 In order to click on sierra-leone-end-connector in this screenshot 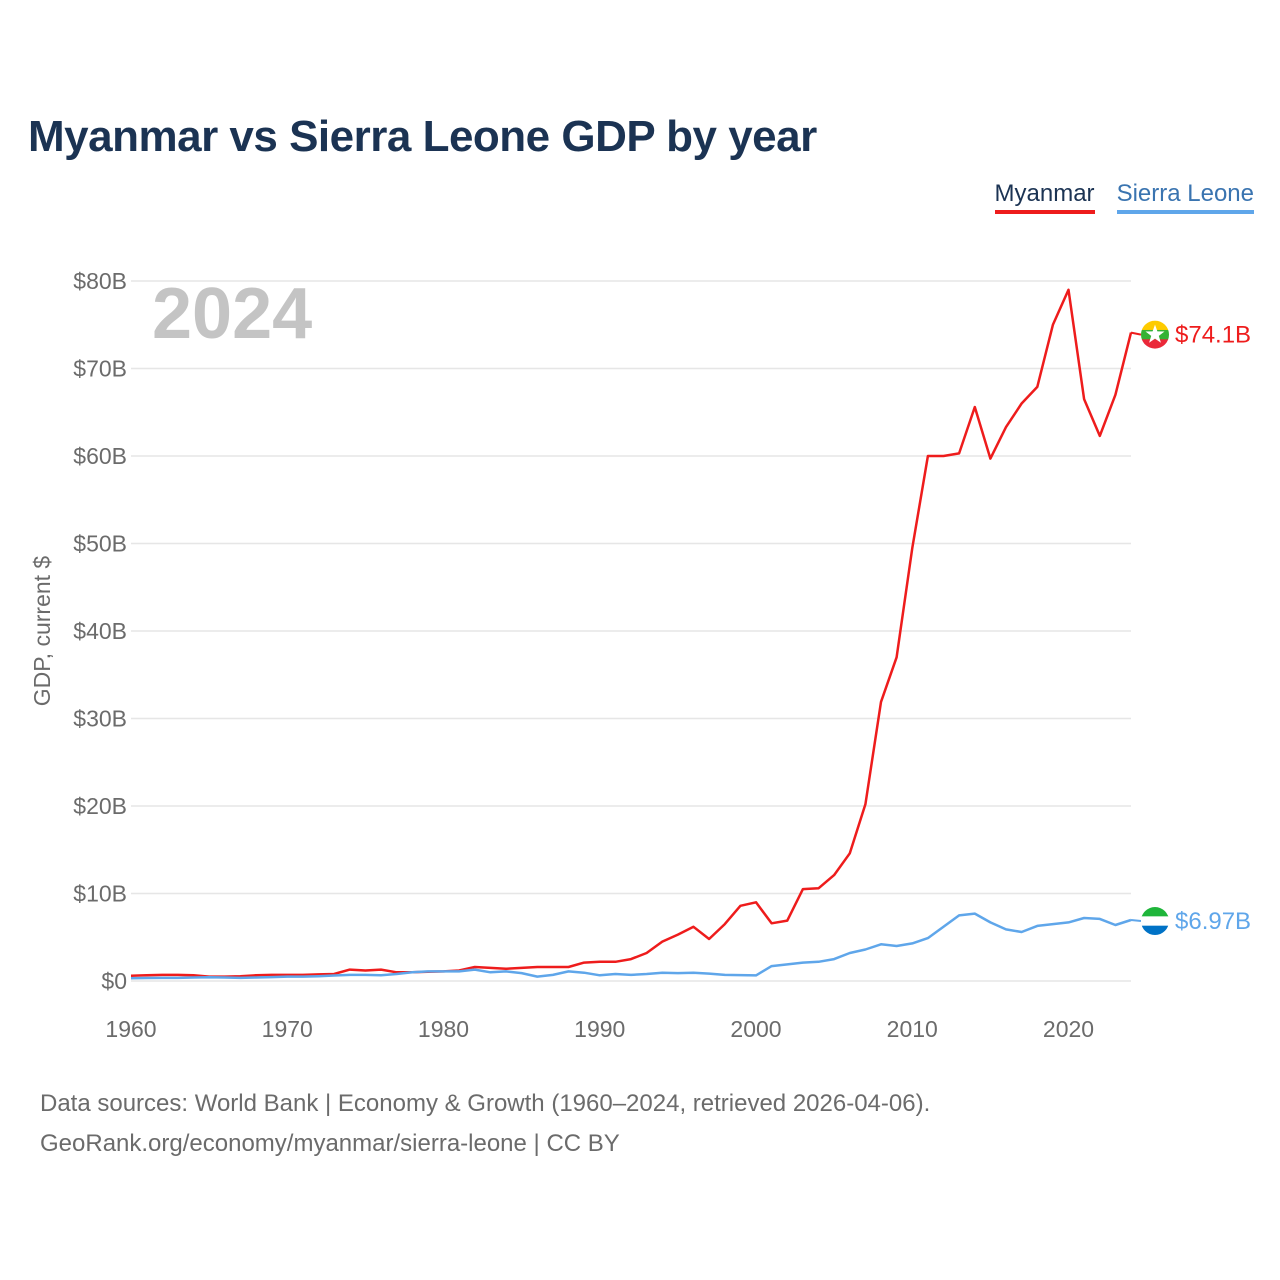, I will do `click(1136, 921)`.